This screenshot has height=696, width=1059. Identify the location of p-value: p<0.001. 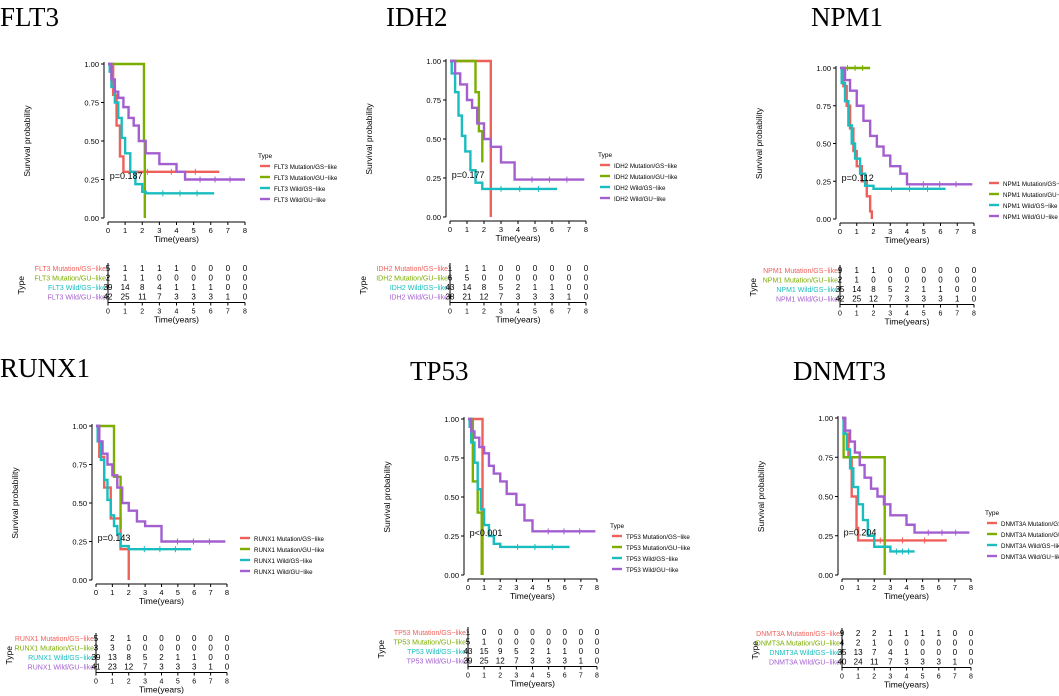
(486, 533).